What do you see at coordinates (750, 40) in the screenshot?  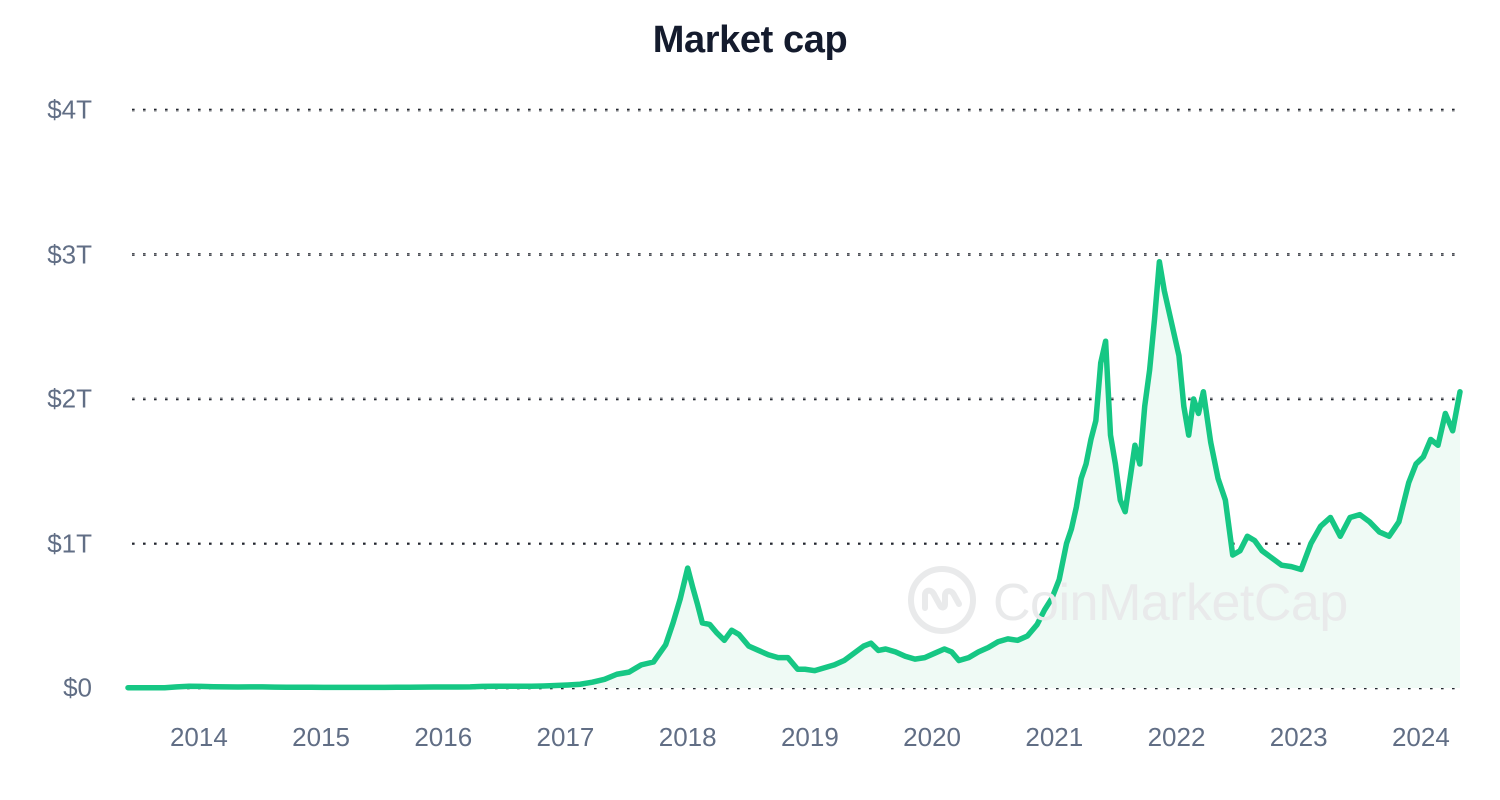 I see `chart-title: Market cap` at bounding box center [750, 40].